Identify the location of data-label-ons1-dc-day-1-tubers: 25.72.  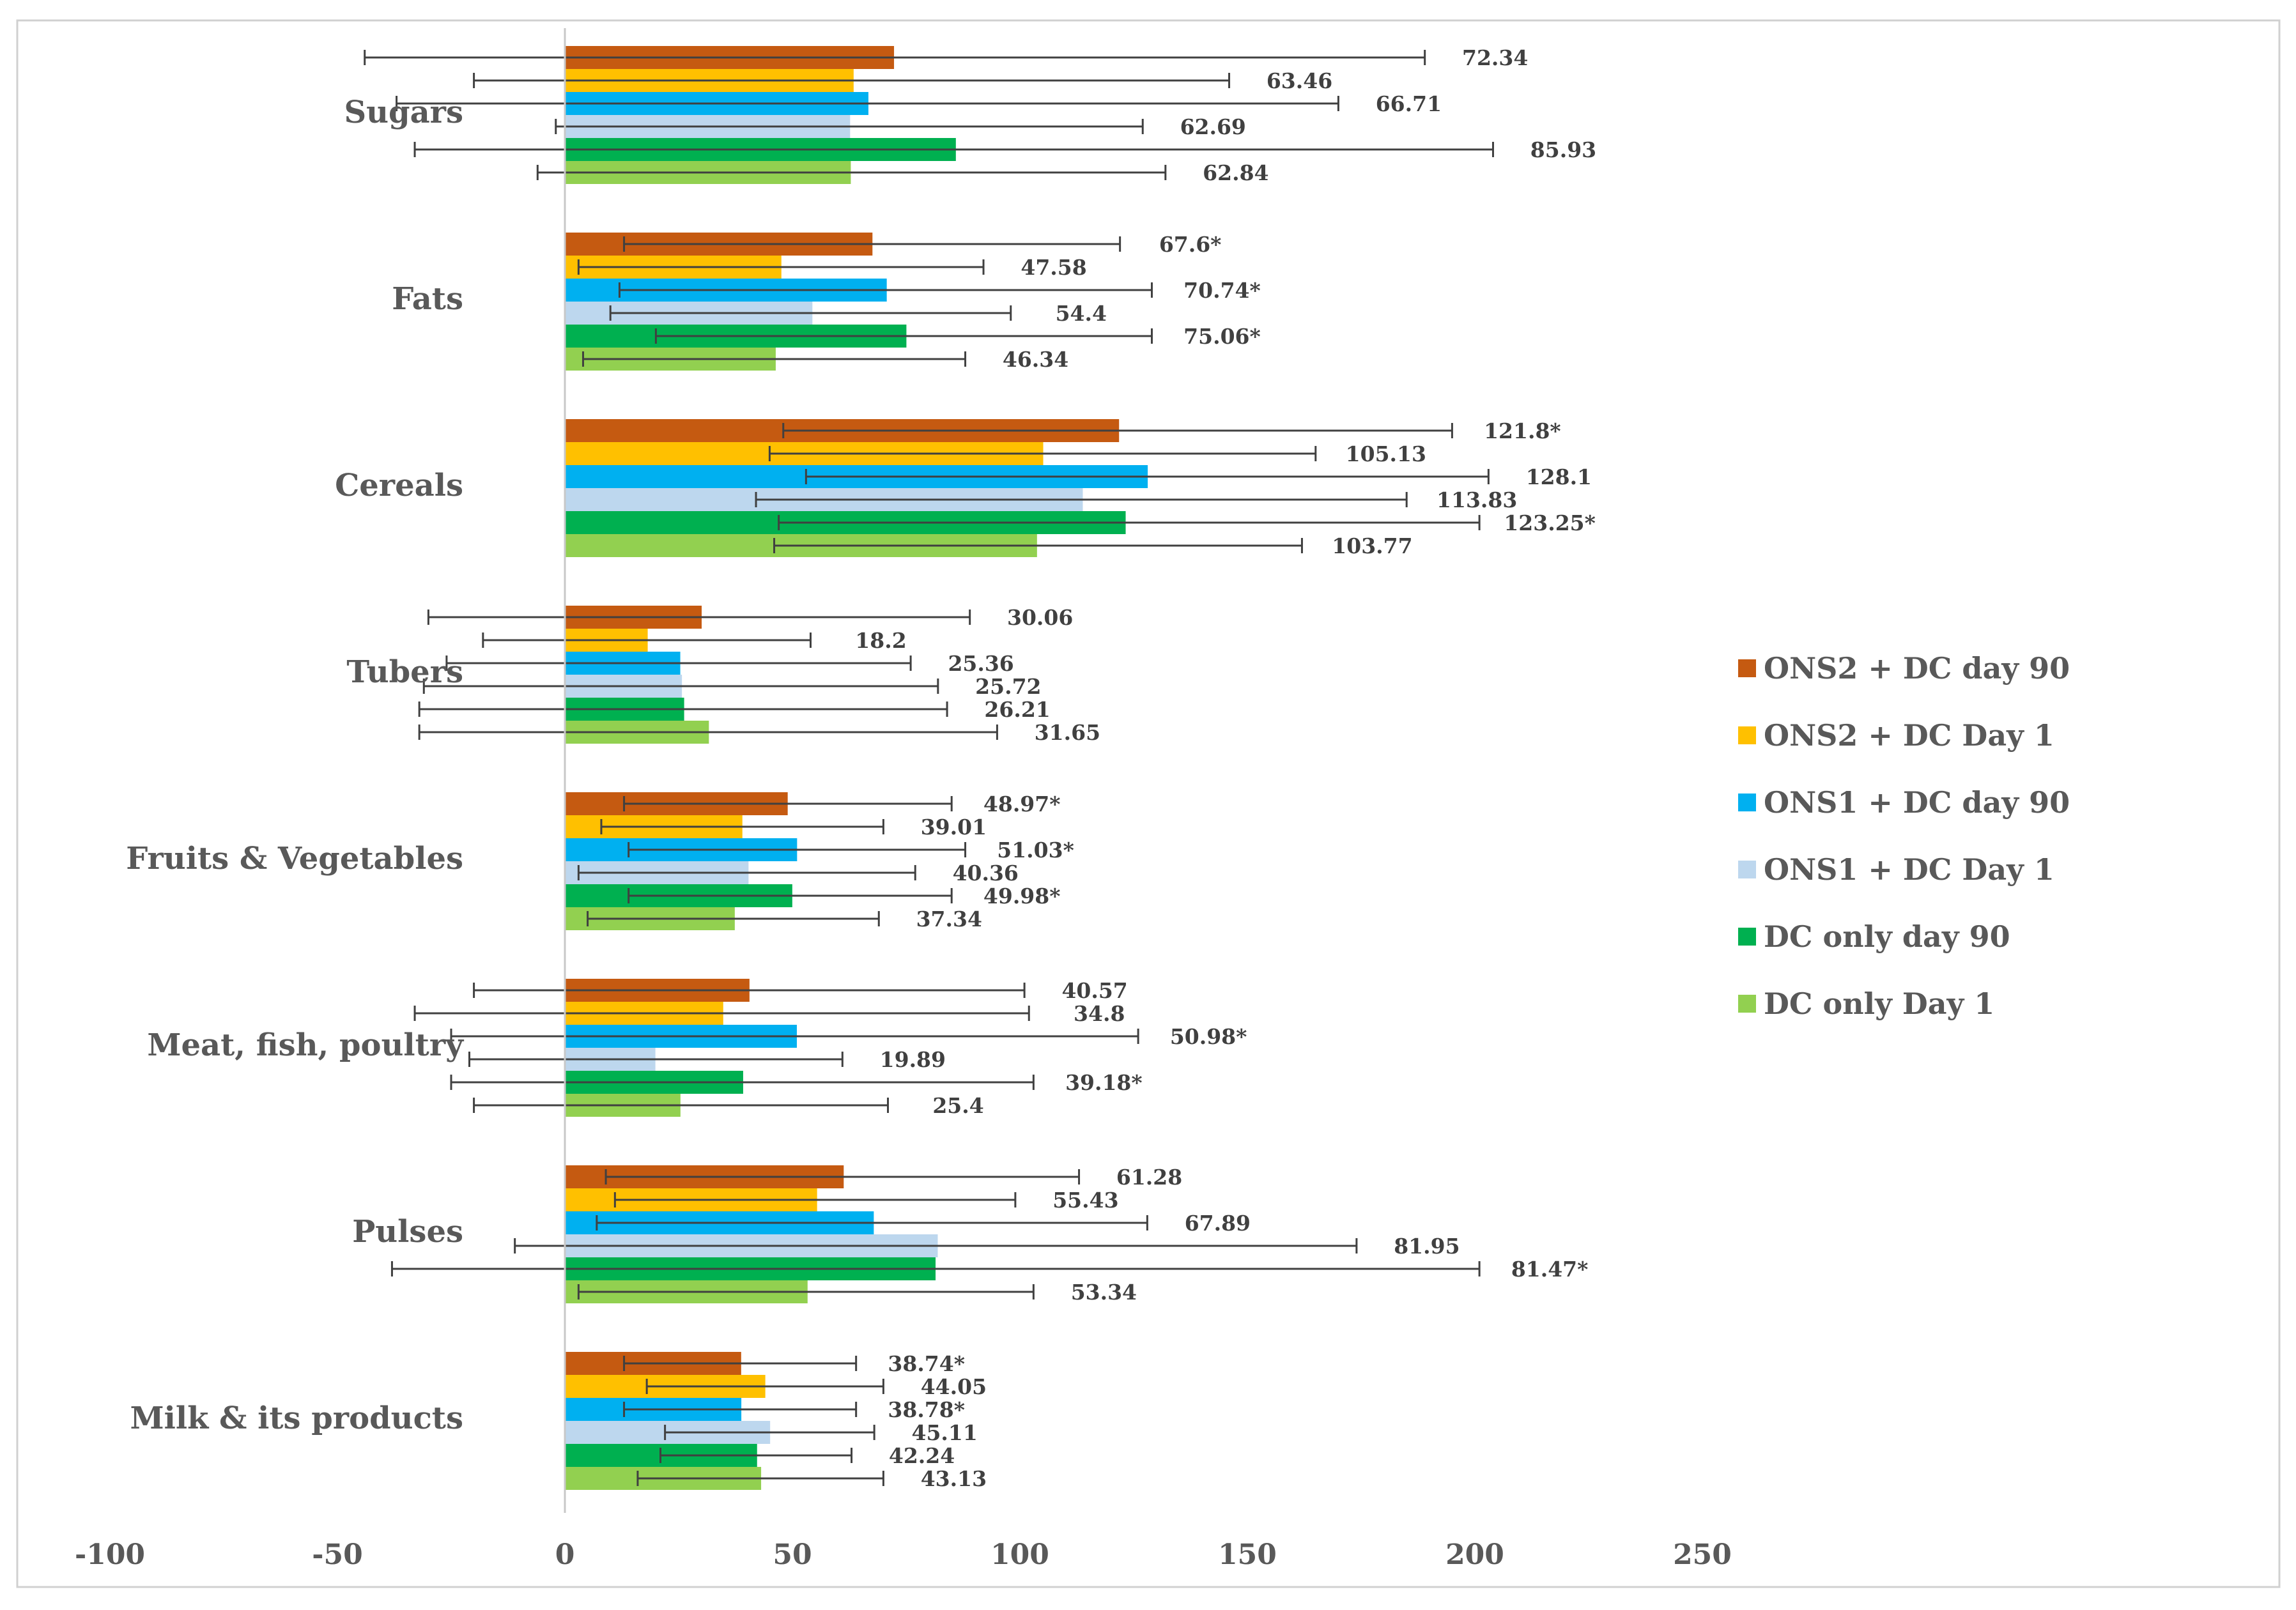
(1008, 686).